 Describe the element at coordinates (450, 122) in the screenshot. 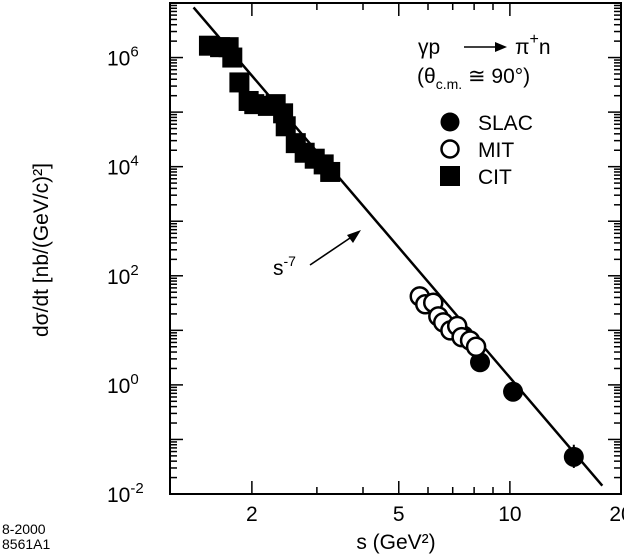

I see `legend-marker-slac` at that location.